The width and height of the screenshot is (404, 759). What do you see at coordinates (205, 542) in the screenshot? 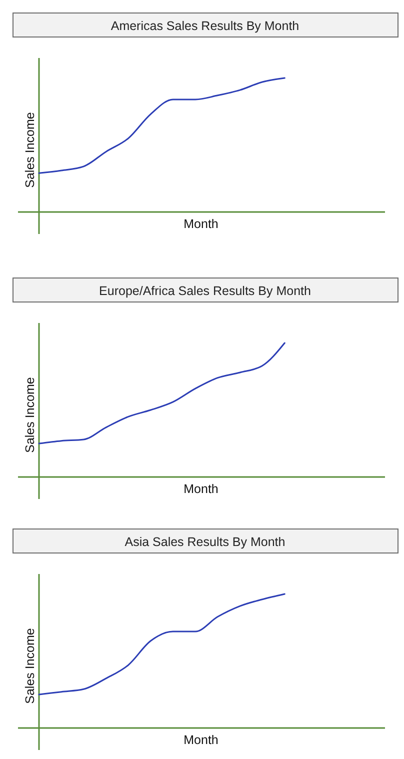
I see `chart-title: Asia Sales Results By Month` at bounding box center [205, 542].